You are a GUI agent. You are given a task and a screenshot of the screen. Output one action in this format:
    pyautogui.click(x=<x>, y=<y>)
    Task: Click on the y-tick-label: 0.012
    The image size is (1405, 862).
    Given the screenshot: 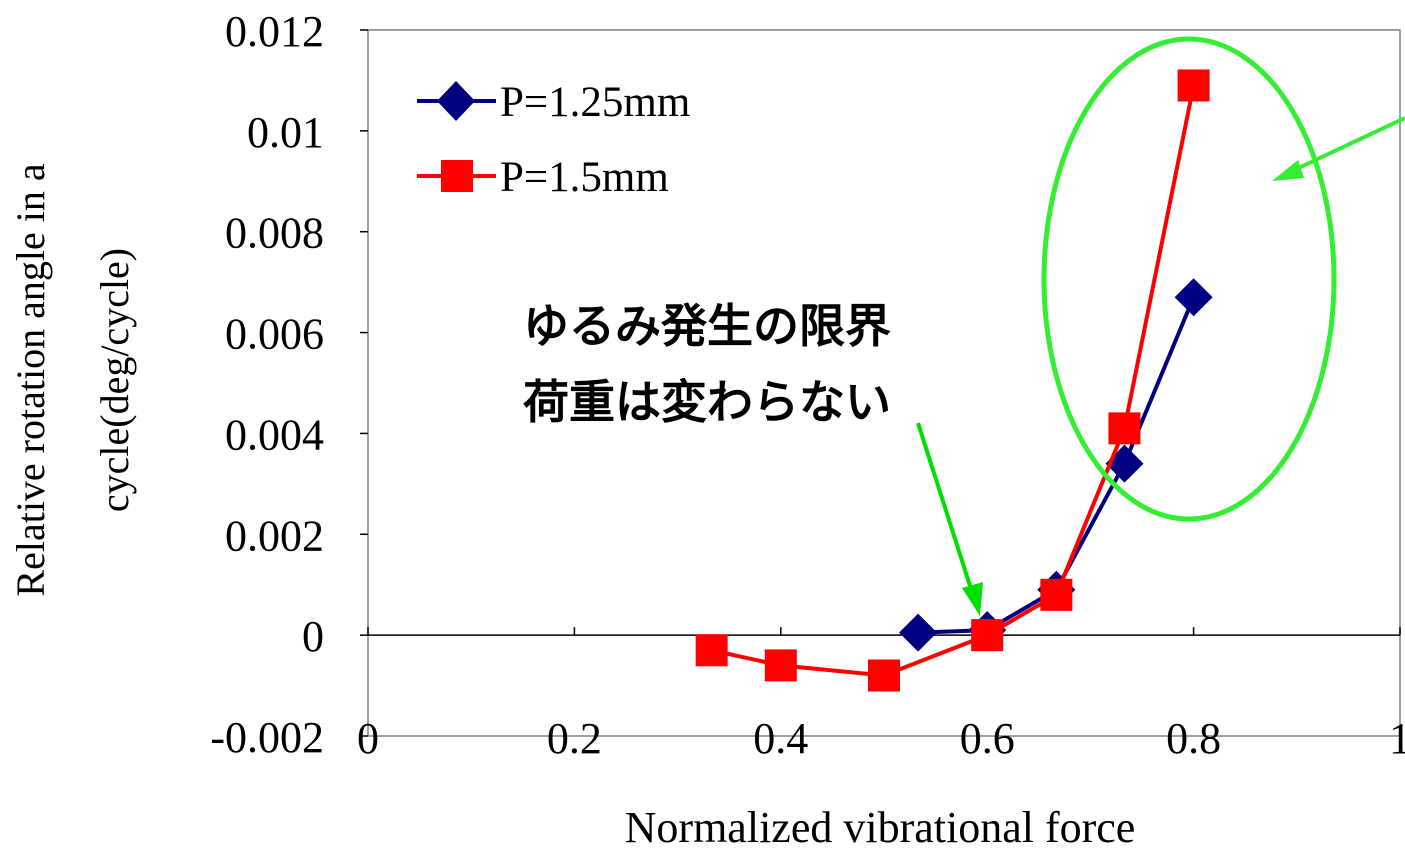 What is the action you would take?
    pyautogui.click(x=274, y=31)
    